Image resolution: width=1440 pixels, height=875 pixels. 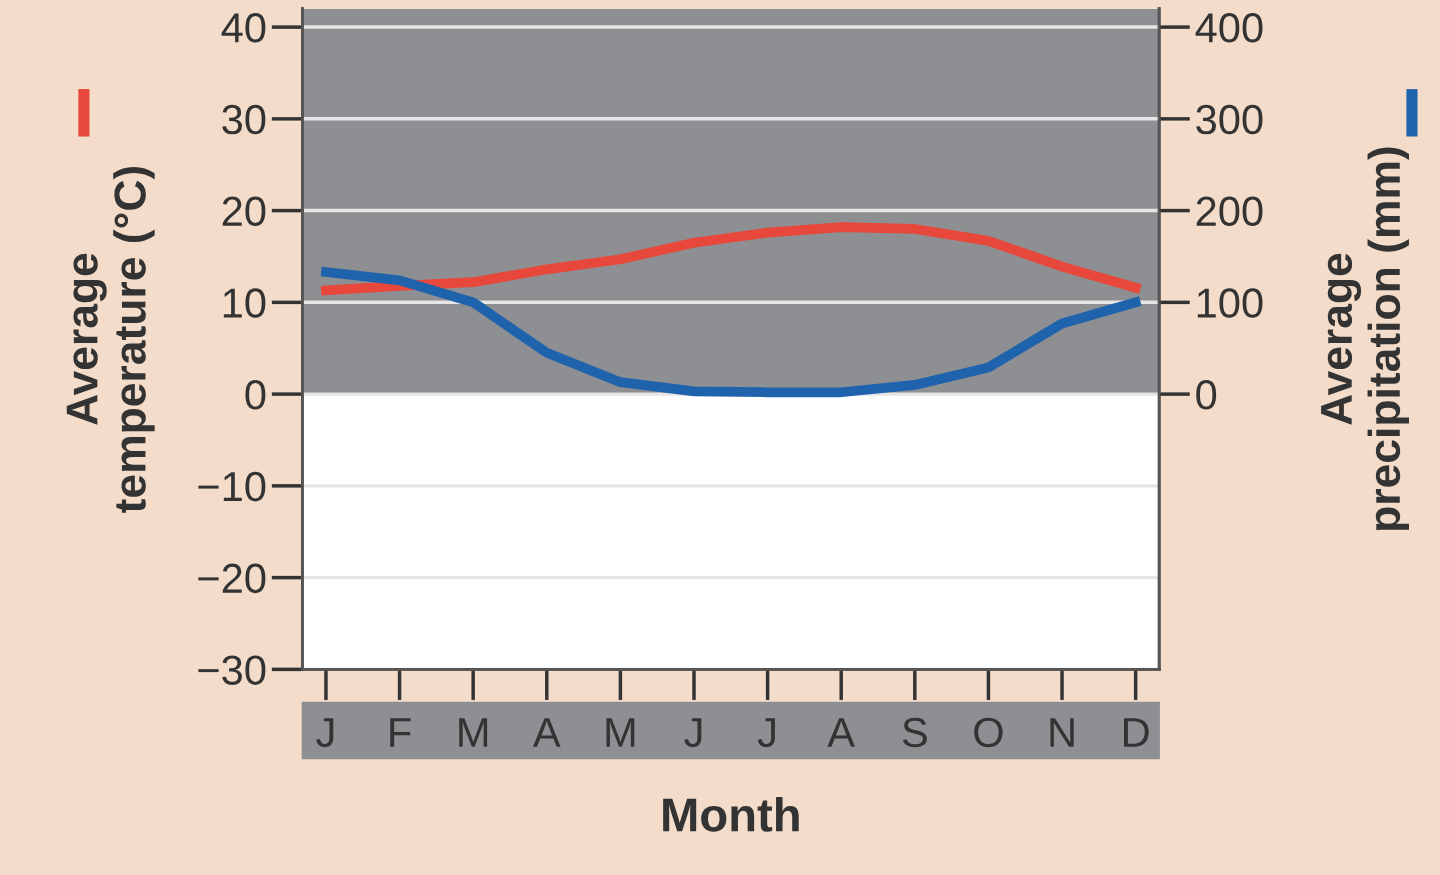 I want to click on x-tick-label: D, so click(x=1136, y=732).